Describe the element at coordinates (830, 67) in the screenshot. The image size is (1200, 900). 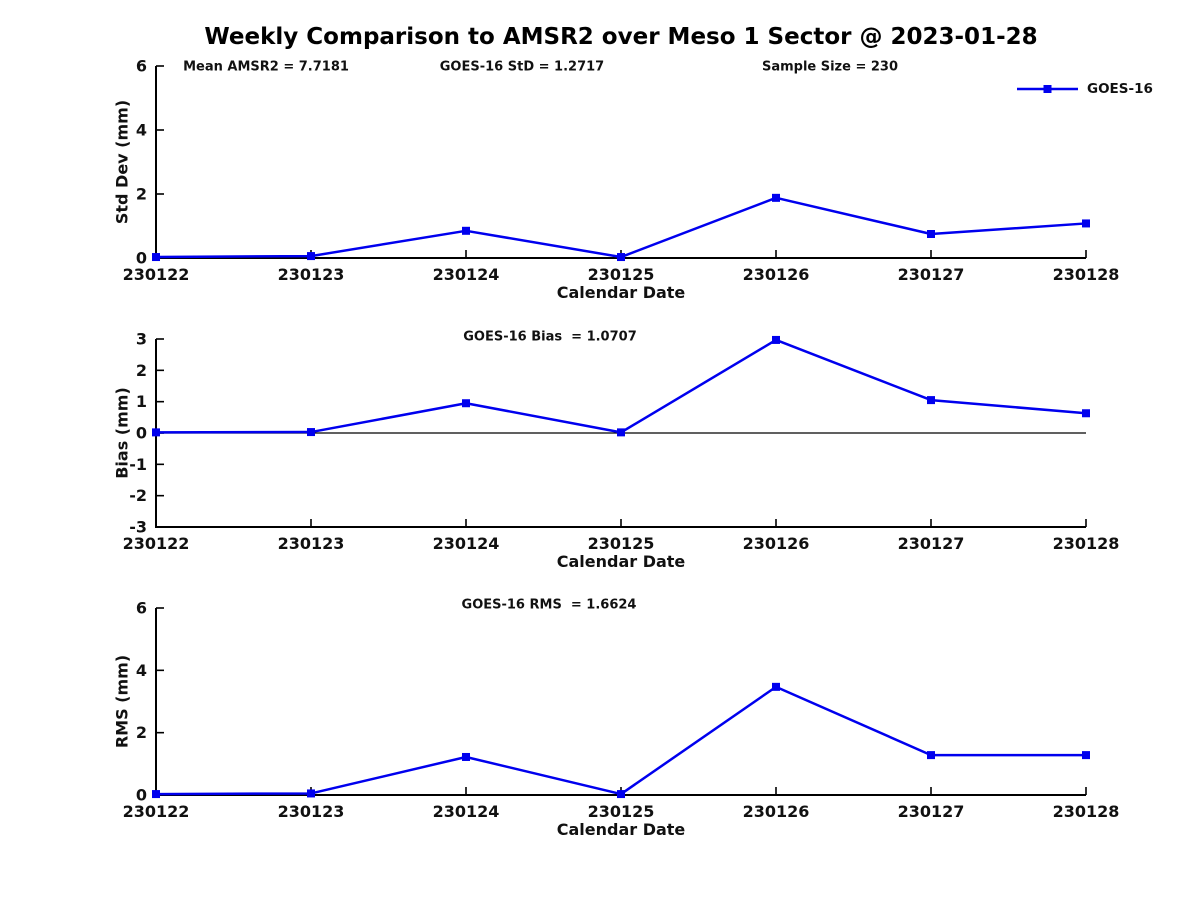
I see `stat-annotation: Sample Size = 230` at that location.